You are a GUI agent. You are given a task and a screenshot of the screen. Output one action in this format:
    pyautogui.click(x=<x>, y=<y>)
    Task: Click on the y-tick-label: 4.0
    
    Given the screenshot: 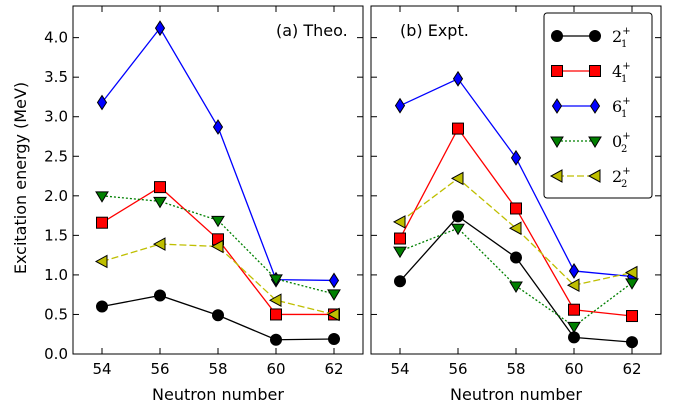 What is the action you would take?
    pyautogui.click(x=56, y=38)
    